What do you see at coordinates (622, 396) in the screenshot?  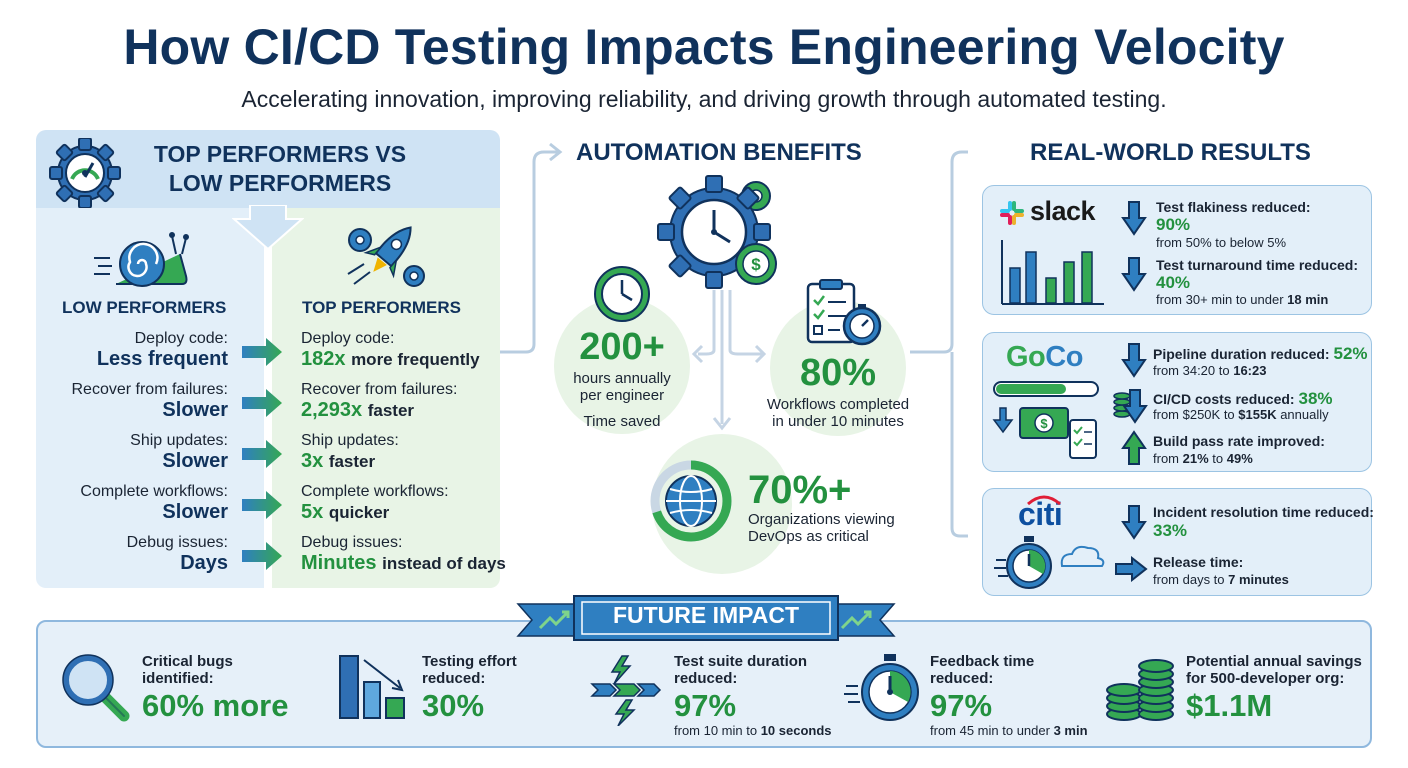 I see `hours-label-line2: per engineer` at bounding box center [622, 396].